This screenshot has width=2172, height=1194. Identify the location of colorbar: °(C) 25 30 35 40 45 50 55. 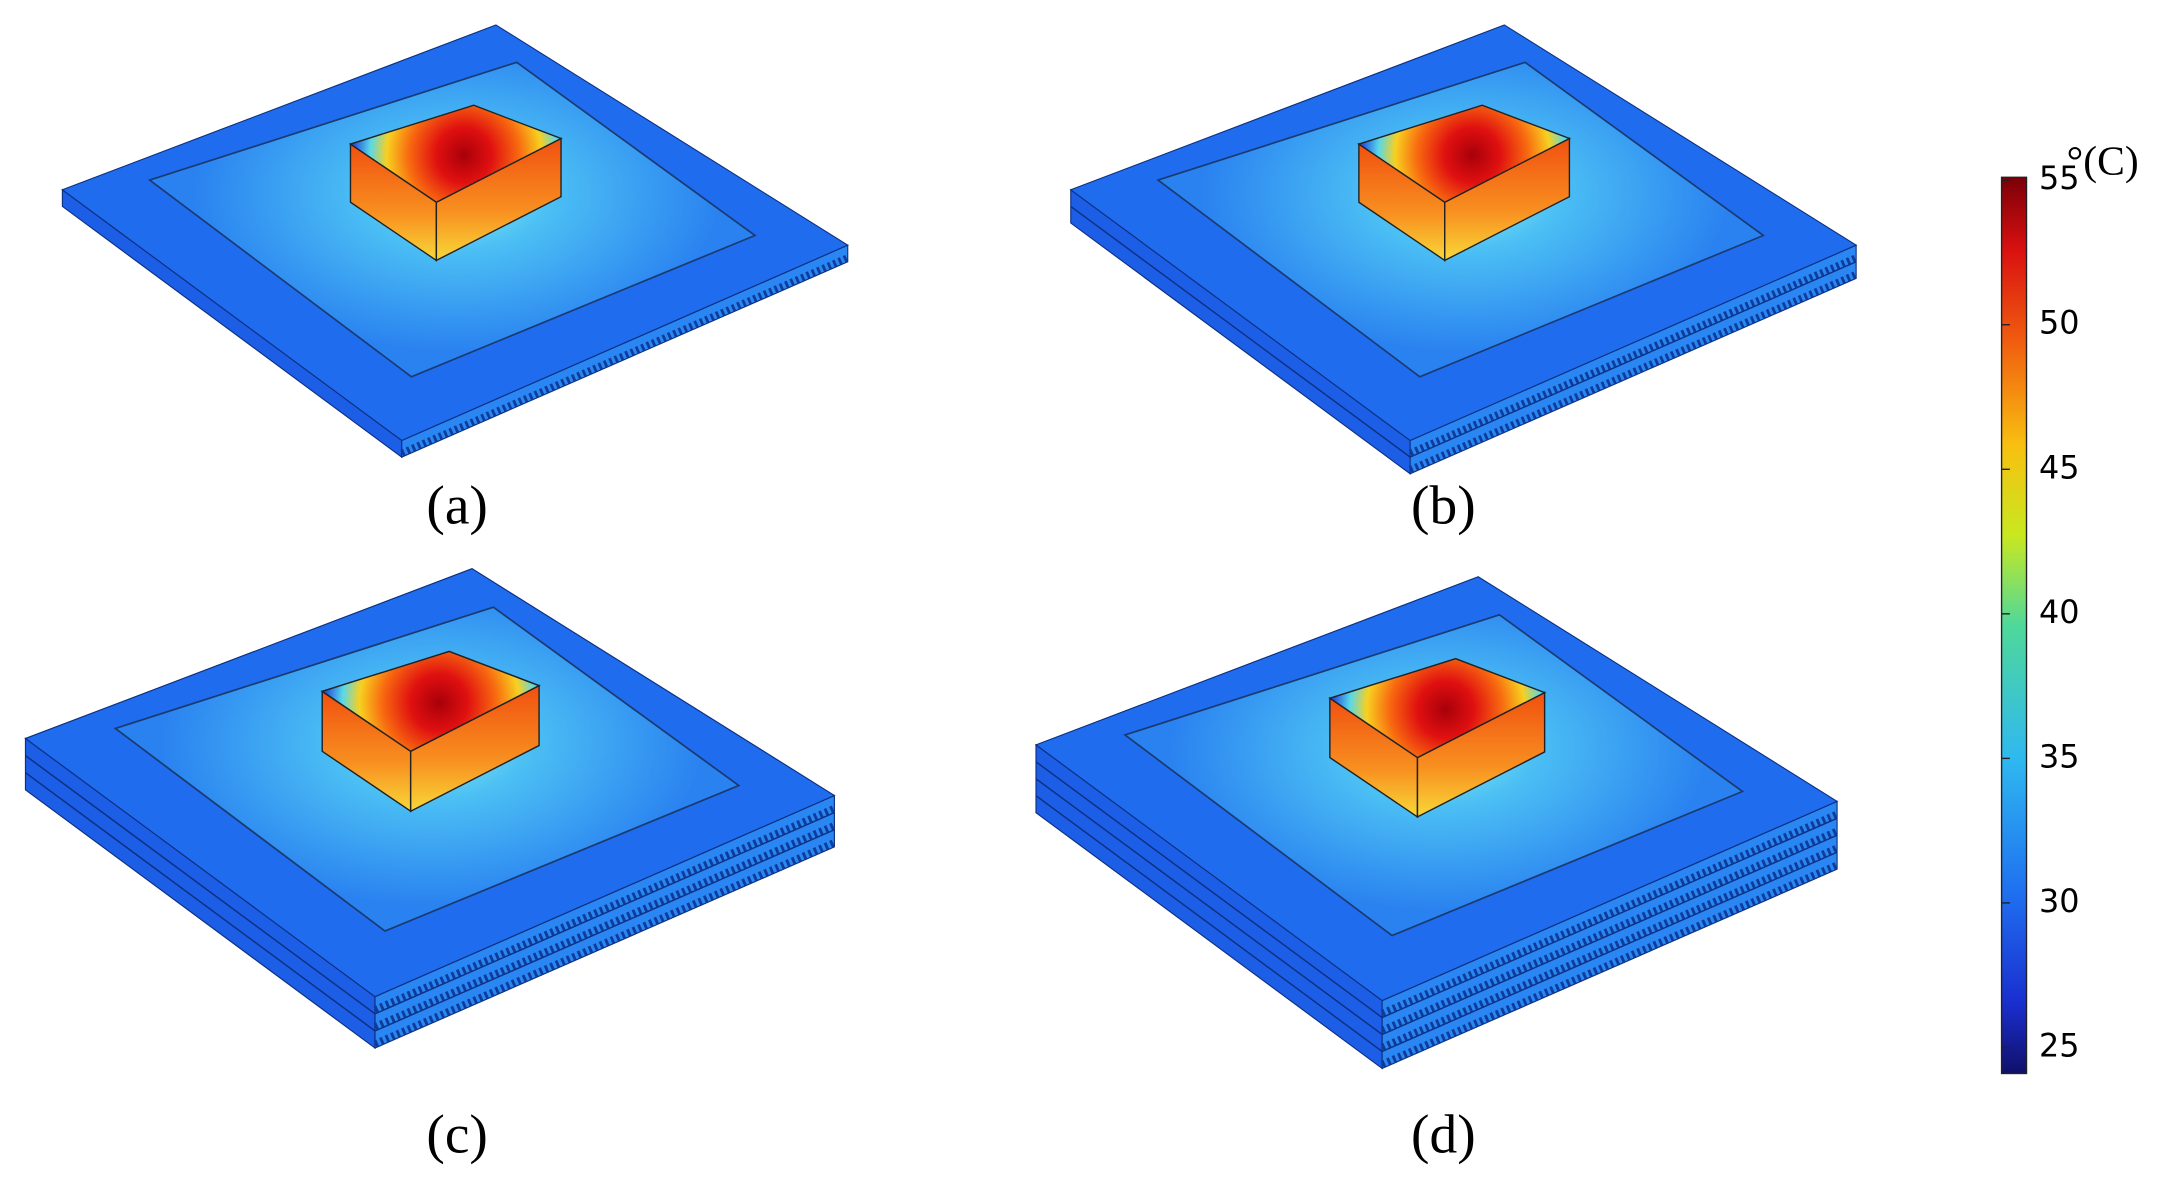
(2069, 606).